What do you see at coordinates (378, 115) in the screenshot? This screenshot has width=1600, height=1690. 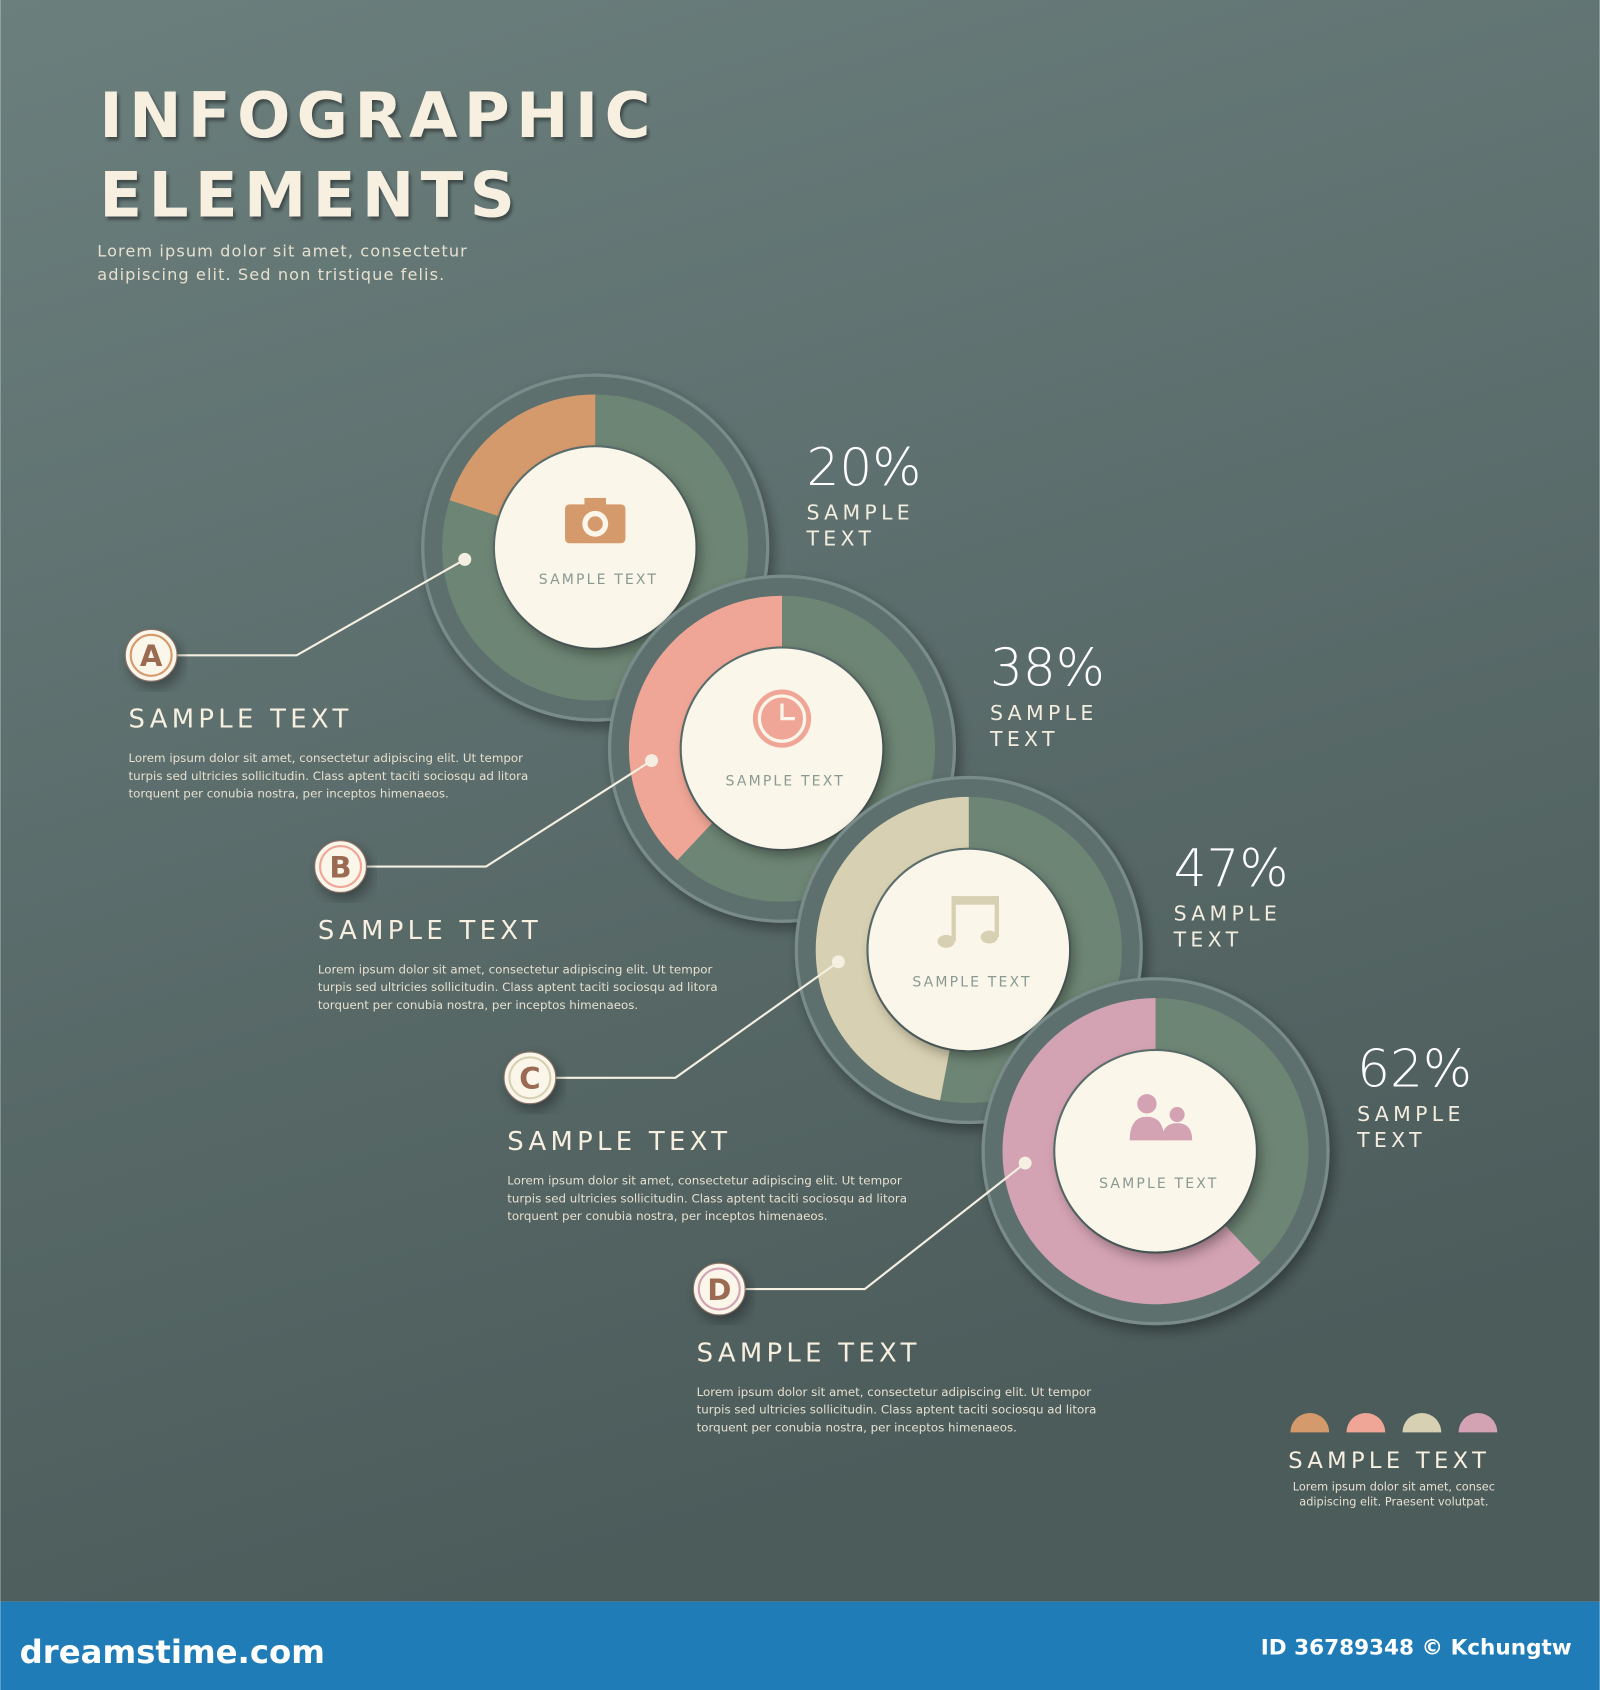 I see `title: INFOGRAPHIC` at bounding box center [378, 115].